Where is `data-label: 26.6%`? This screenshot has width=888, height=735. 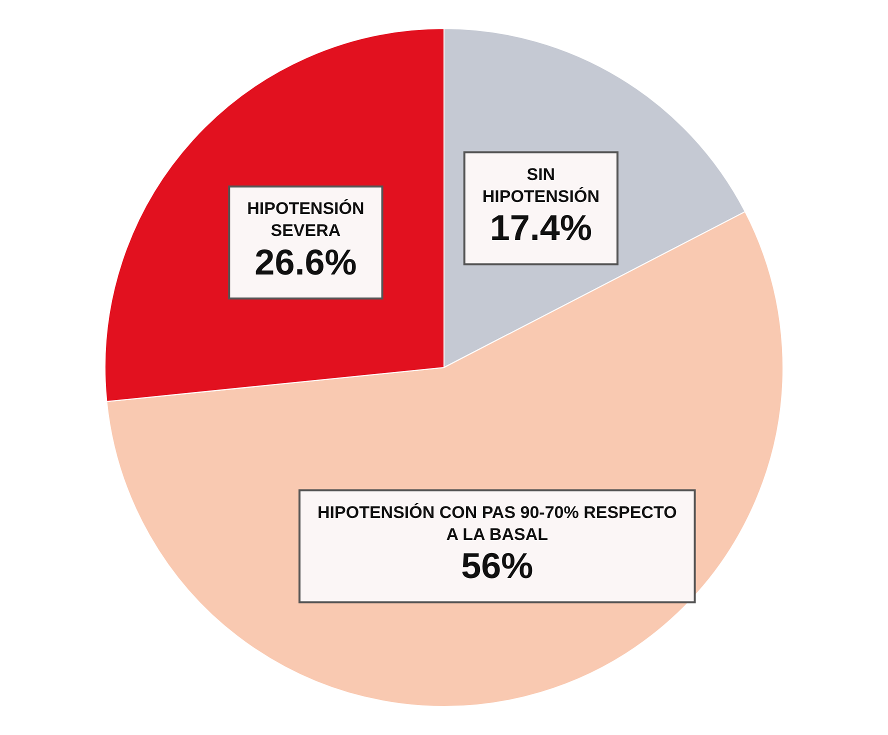 data-label: 26.6% is located at coordinates (305, 261).